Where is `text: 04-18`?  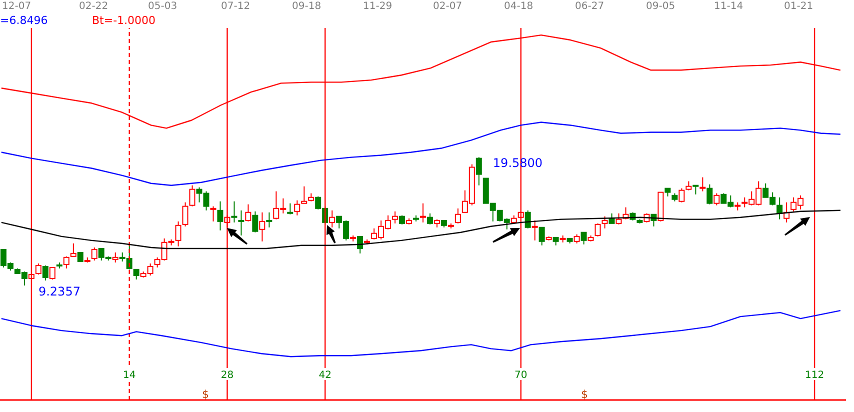
text: 04-18 is located at coordinates (519, 6).